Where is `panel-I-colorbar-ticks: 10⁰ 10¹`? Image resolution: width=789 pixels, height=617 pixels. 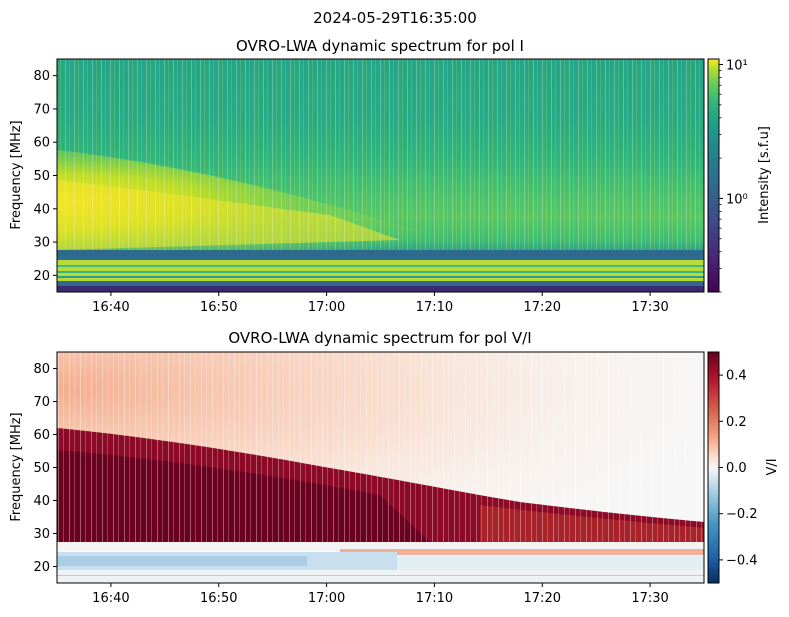
panel-I-colorbar-ticks: 10⁰ 10¹ is located at coordinates (733, 176).